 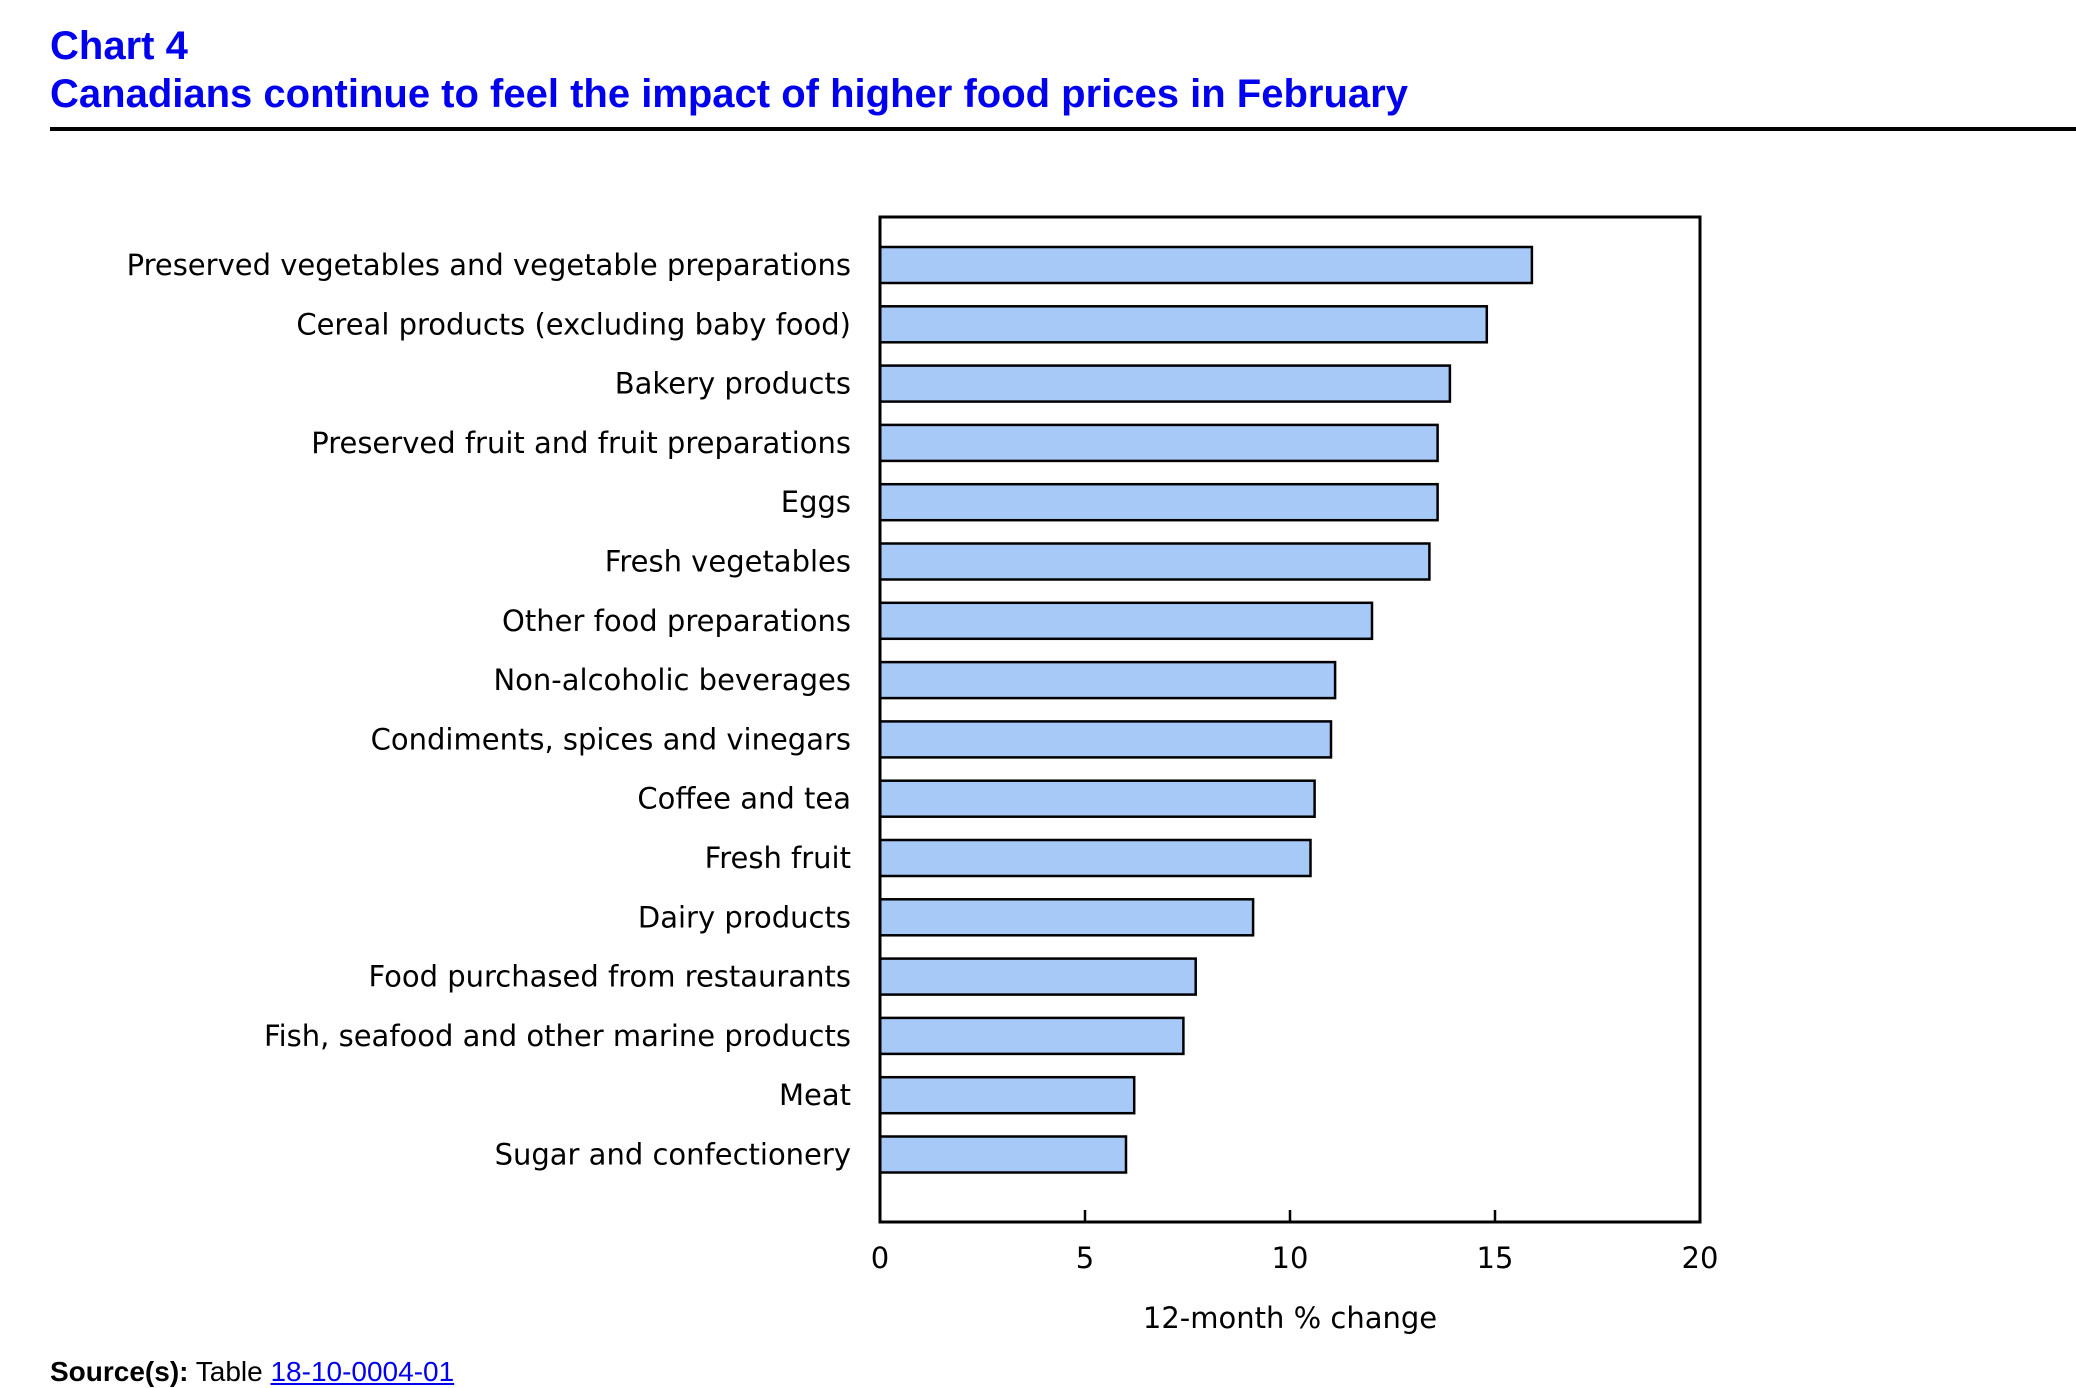 I want to click on x-tick-label: 5, so click(x=1085, y=1258).